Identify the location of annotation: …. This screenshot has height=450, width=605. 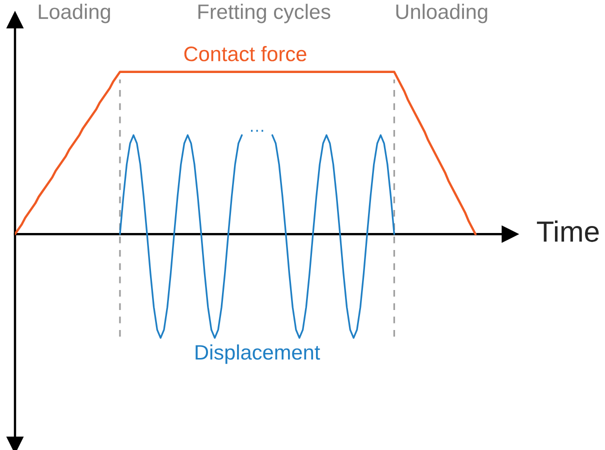
(257, 131).